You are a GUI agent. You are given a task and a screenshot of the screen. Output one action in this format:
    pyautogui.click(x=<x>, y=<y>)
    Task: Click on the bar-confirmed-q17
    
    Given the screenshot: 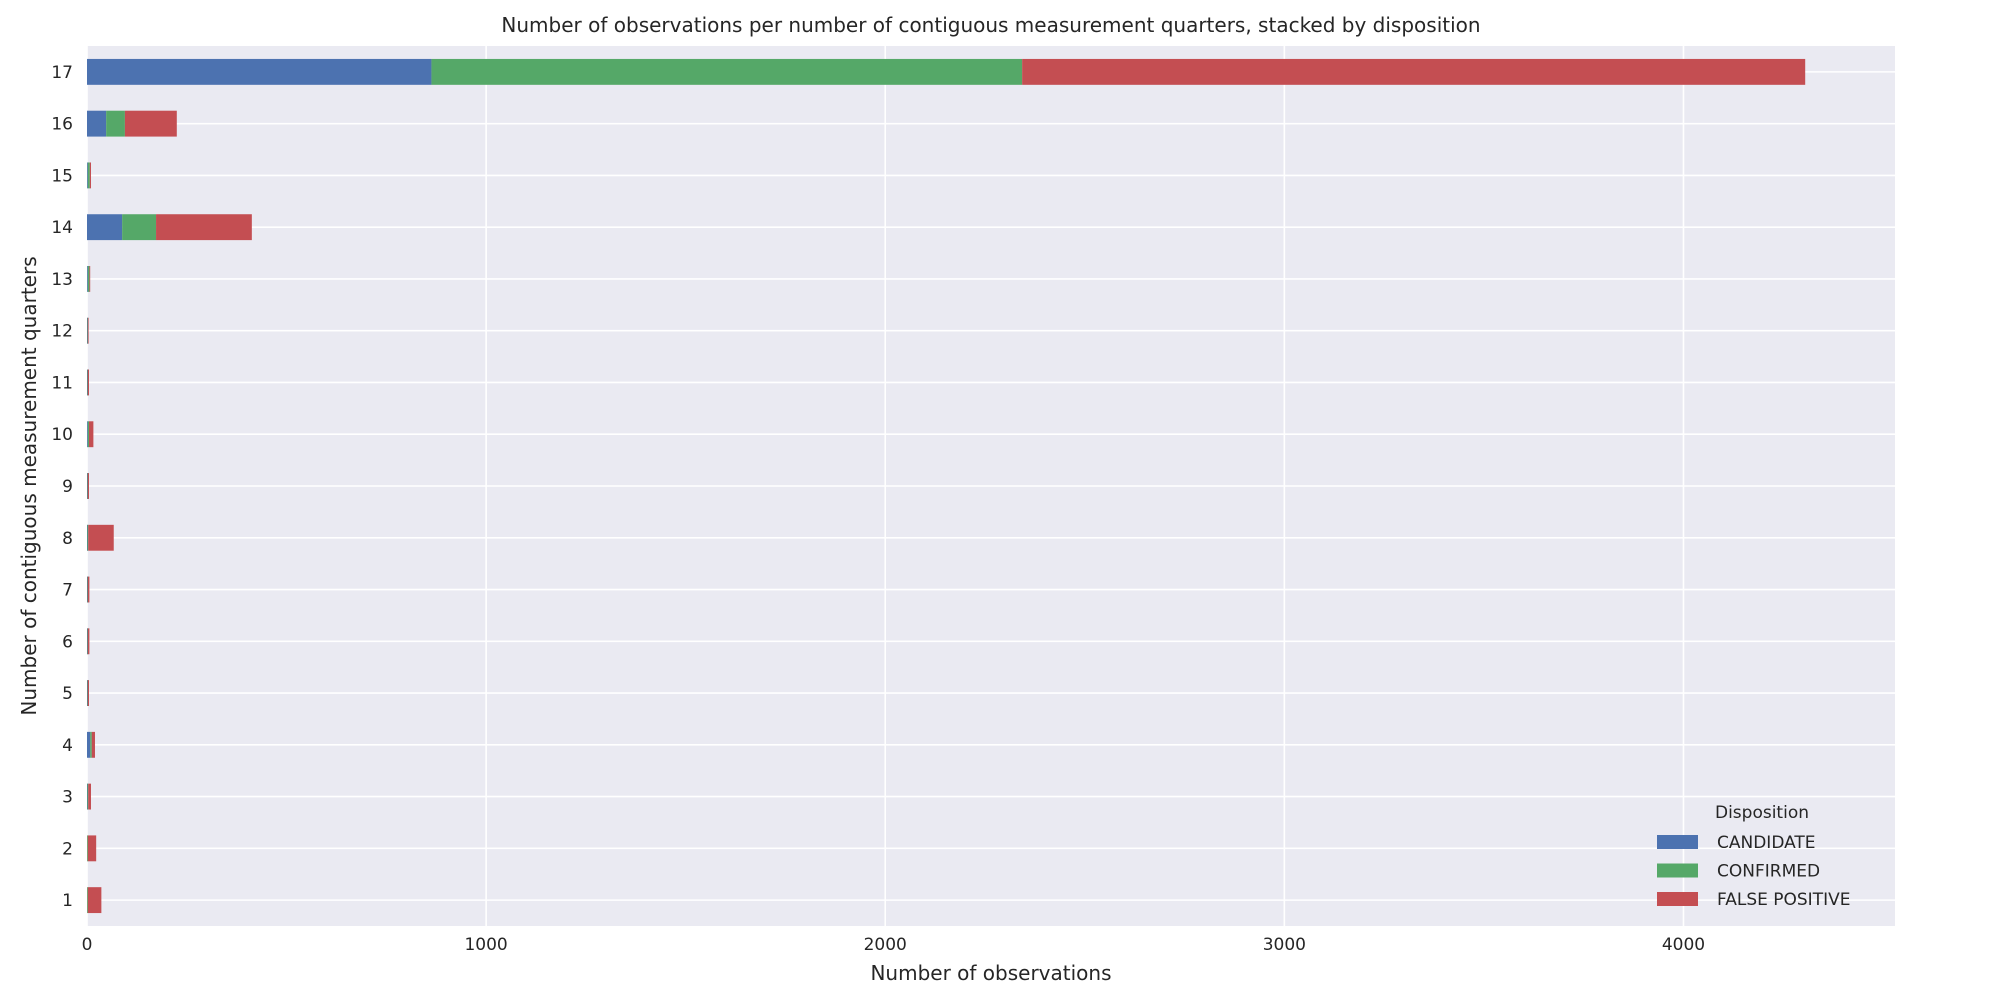 What is the action you would take?
    pyautogui.click(x=727, y=71)
    